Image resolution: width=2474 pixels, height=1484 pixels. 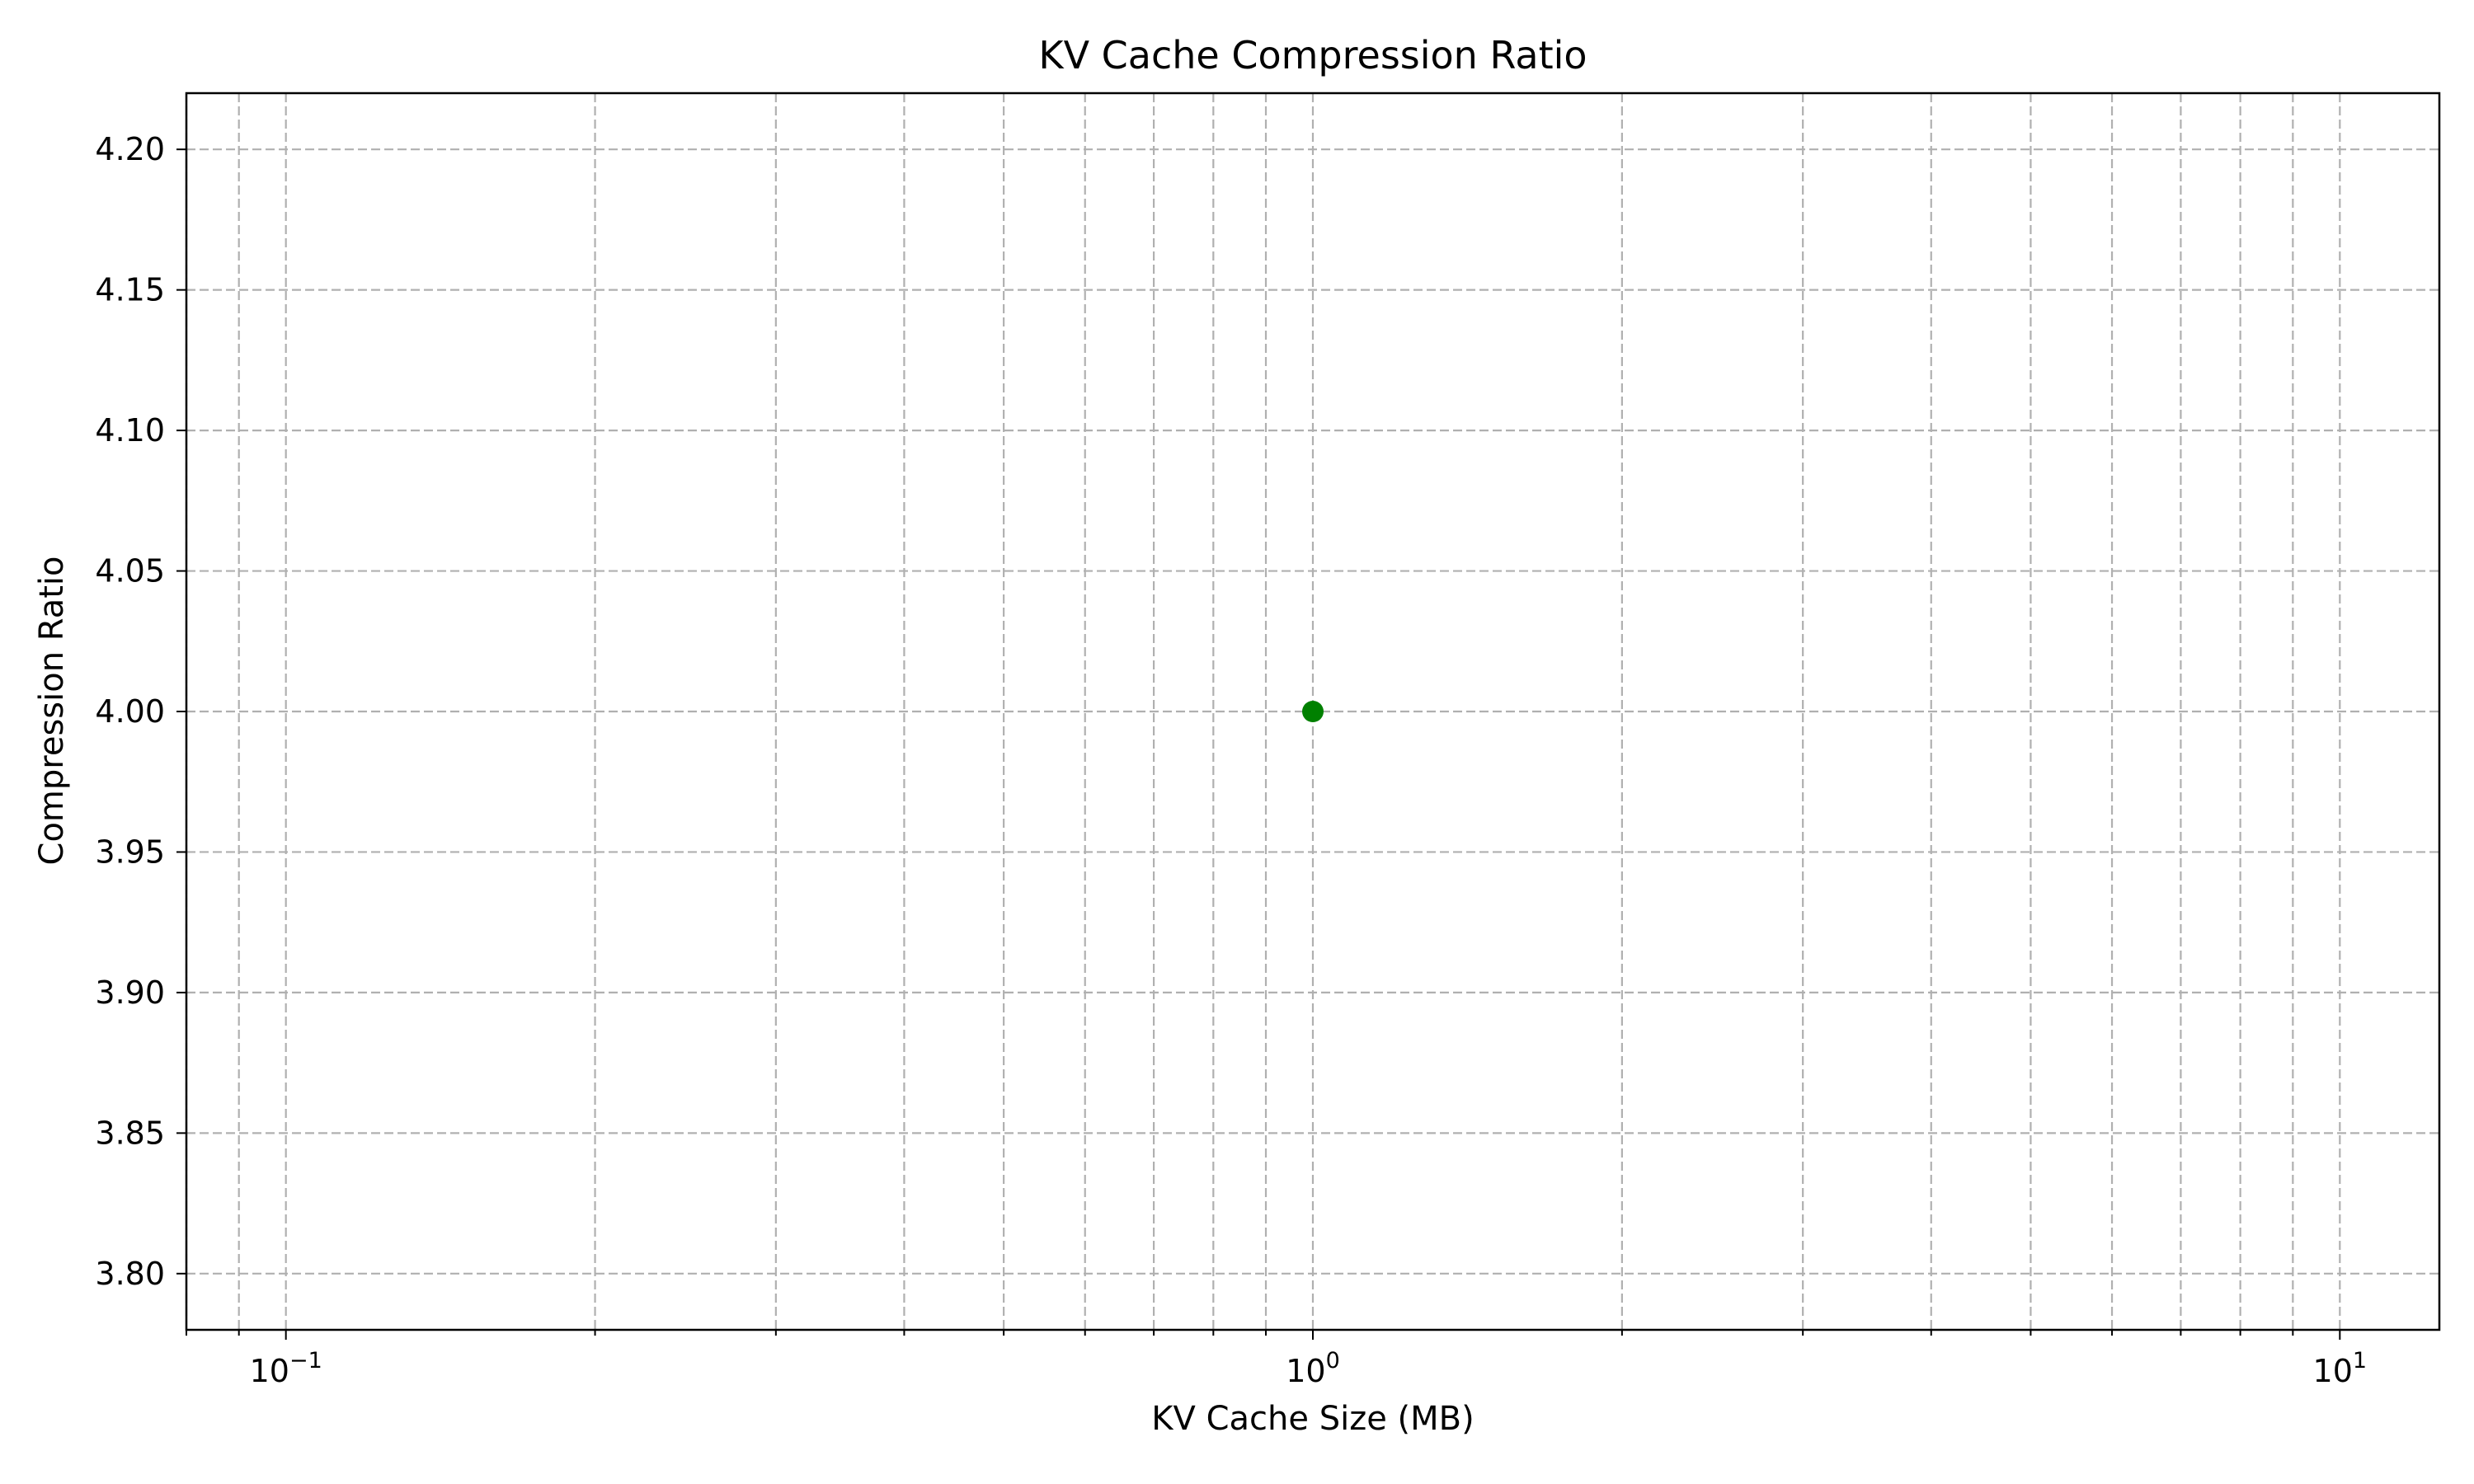 I want to click on data-point, so click(x=1313, y=711).